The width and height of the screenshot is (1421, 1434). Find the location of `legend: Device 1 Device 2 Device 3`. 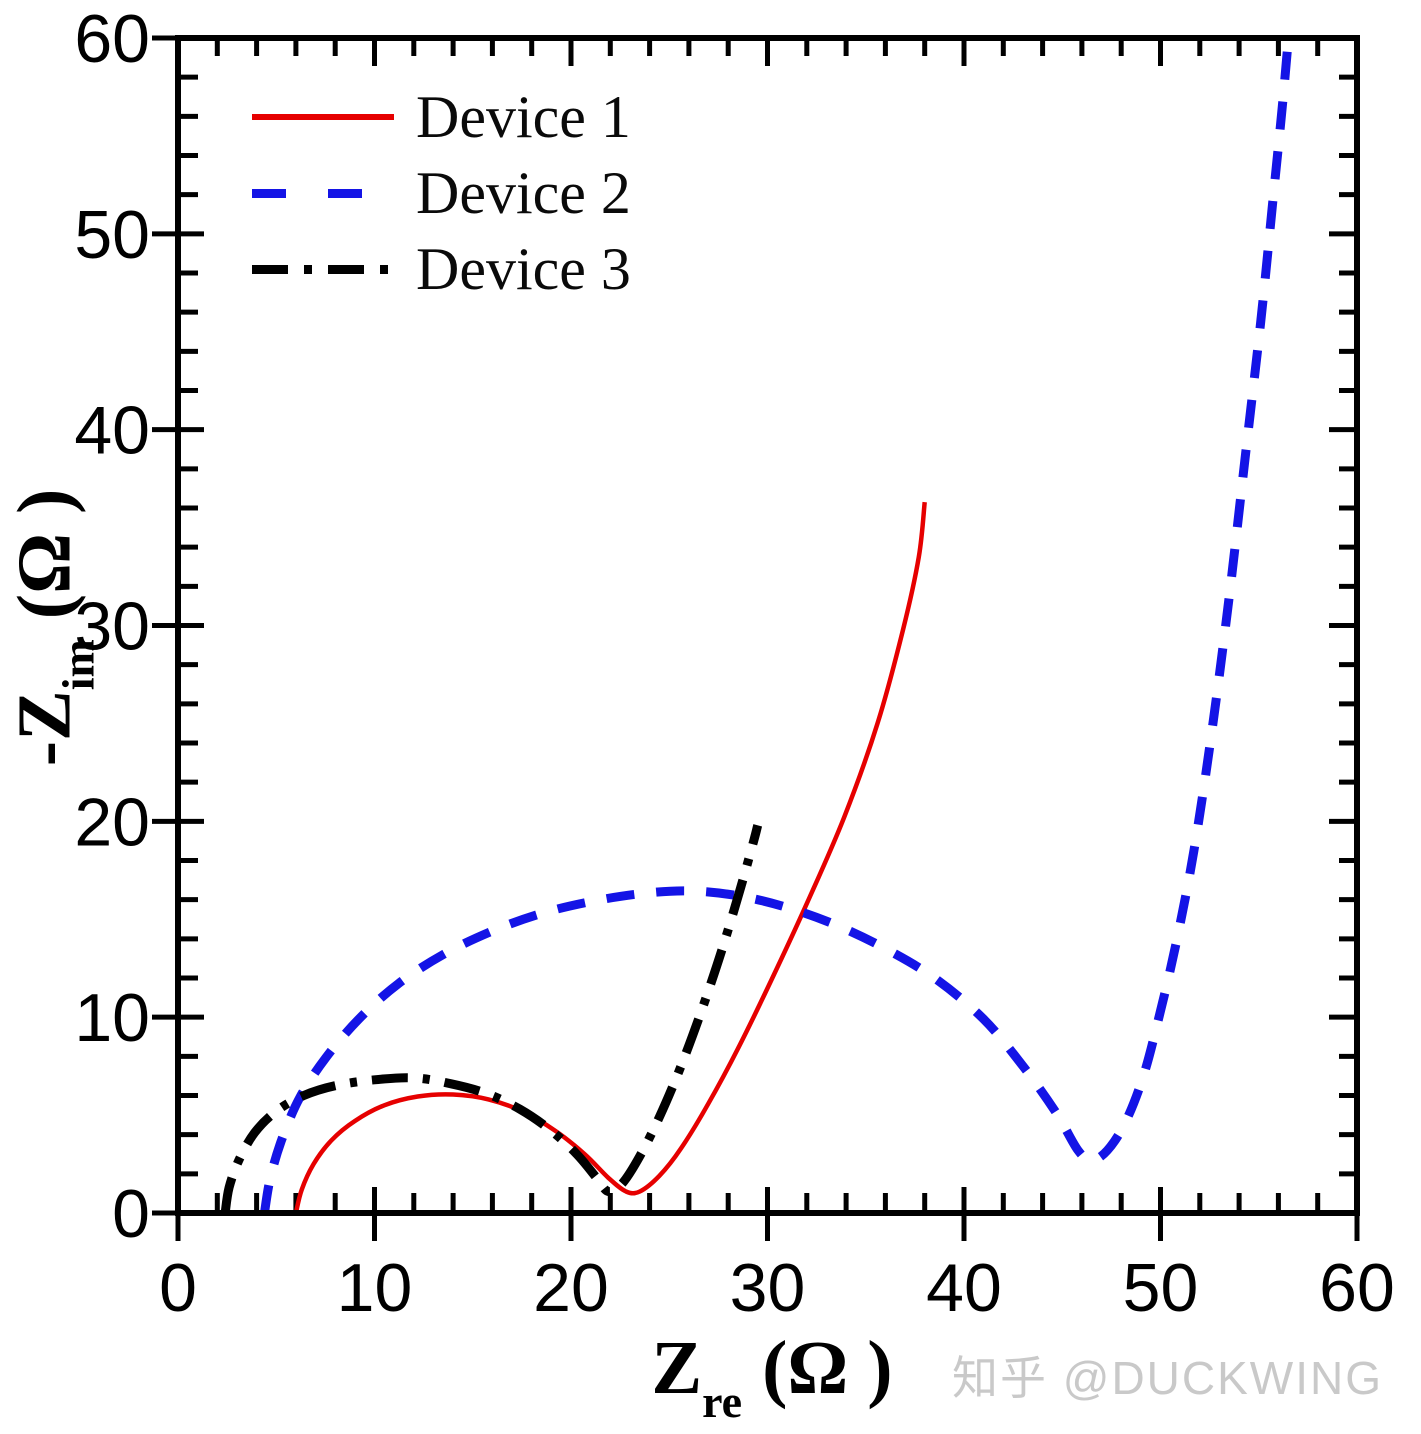

legend: Device 1 Device 2 Device 3 is located at coordinates (441, 193).